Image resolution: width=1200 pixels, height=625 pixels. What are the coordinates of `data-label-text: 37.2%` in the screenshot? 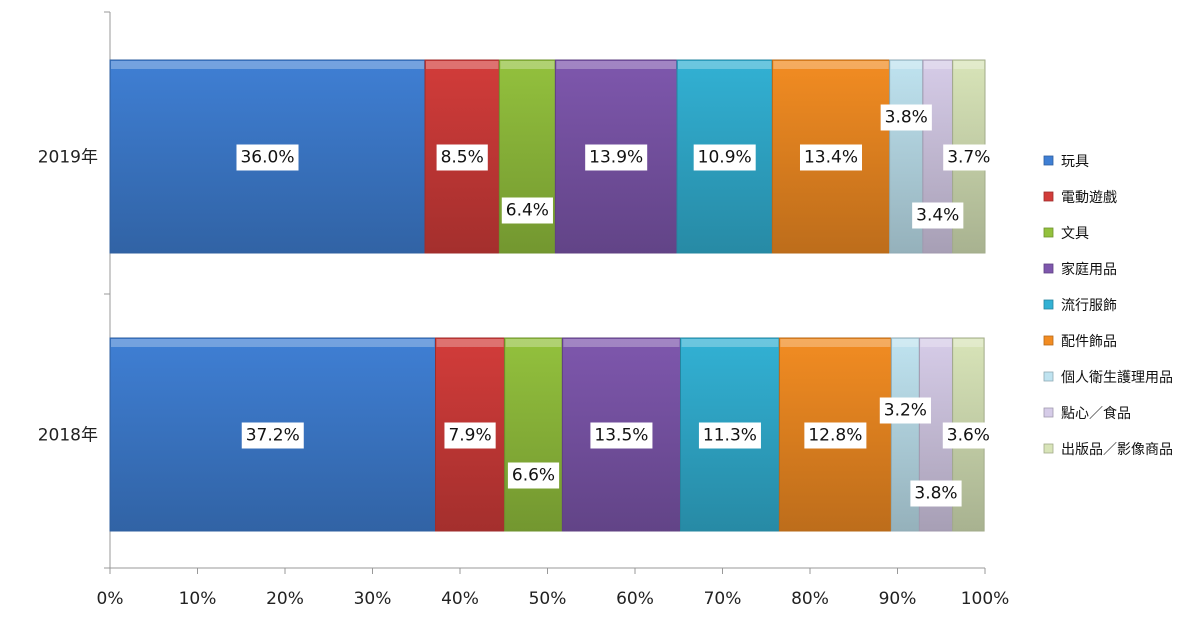 It's located at (273, 436).